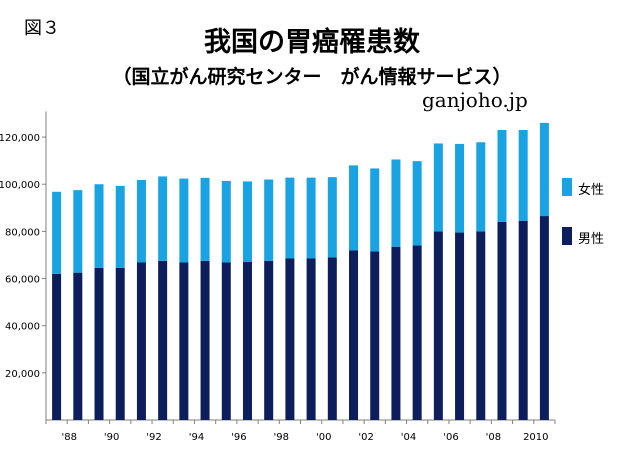 The height and width of the screenshot is (468, 624). I want to click on x-tick-label: '88, so click(68, 437).